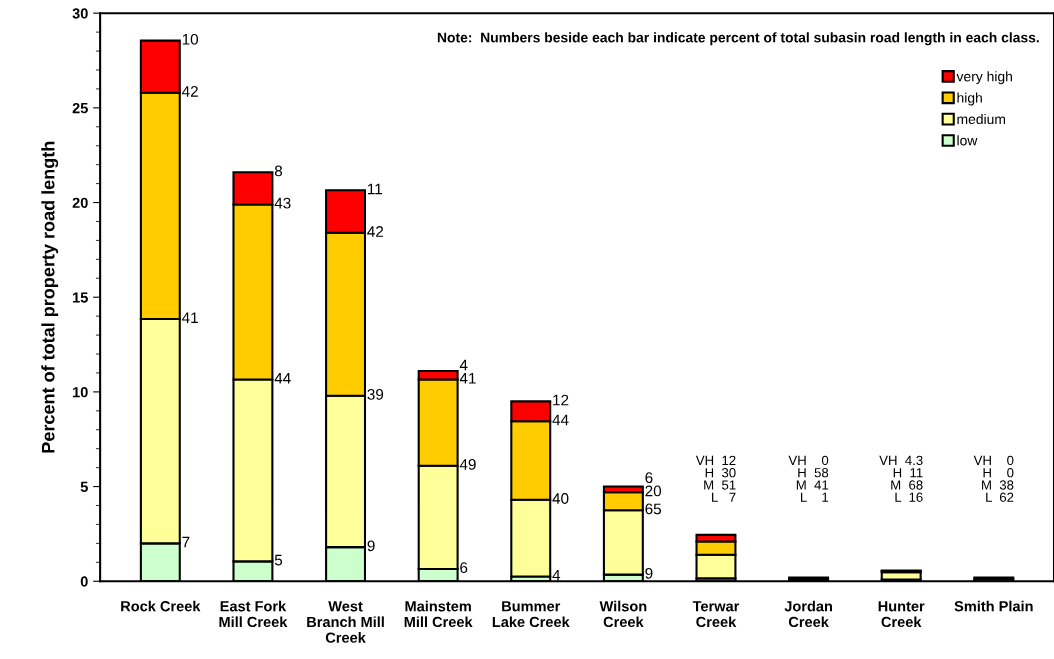 Image resolution: width=1054 pixels, height=659 pixels. Describe the element at coordinates (80, 202) in the screenshot. I see `y-tick-label: 20` at that location.